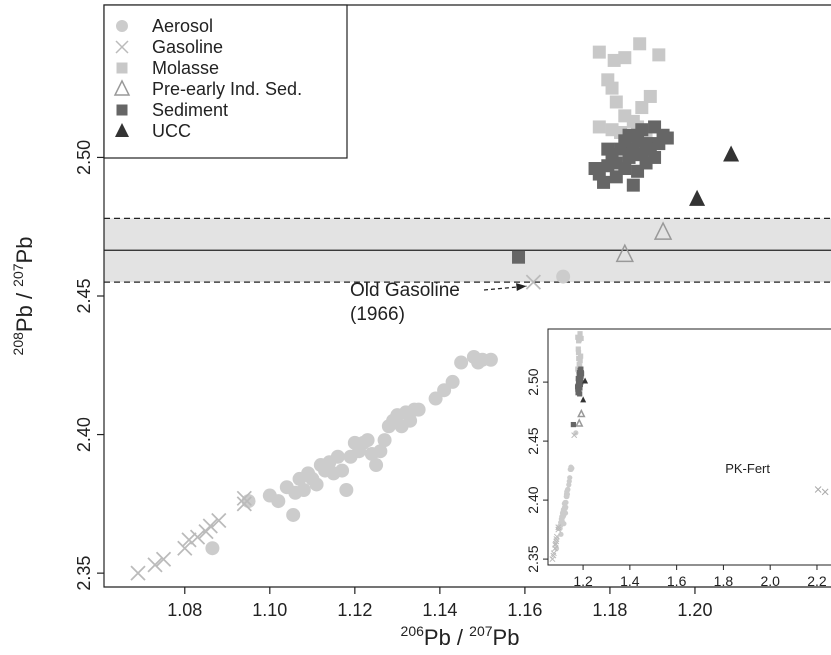 This screenshot has width=831, height=655. What do you see at coordinates (563, 497) in the screenshot?
I see `inset-series-gasoline` at bounding box center [563, 497].